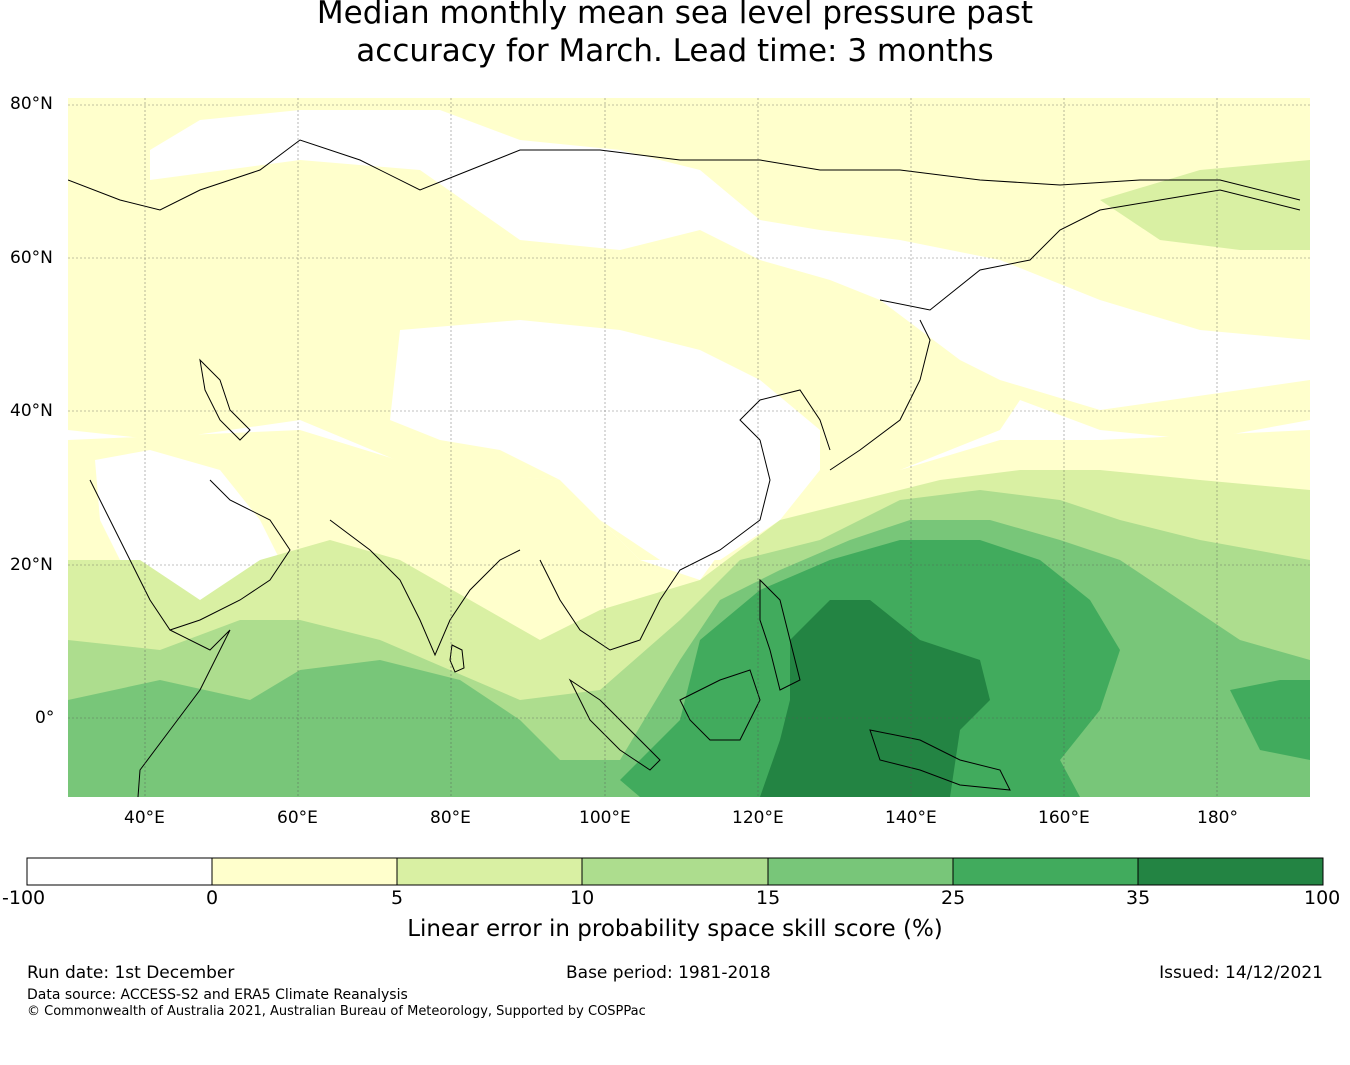 The width and height of the screenshot is (1350, 1065). What do you see at coordinates (450, 818) in the screenshot?
I see `lon-label-80e: 80°E` at bounding box center [450, 818].